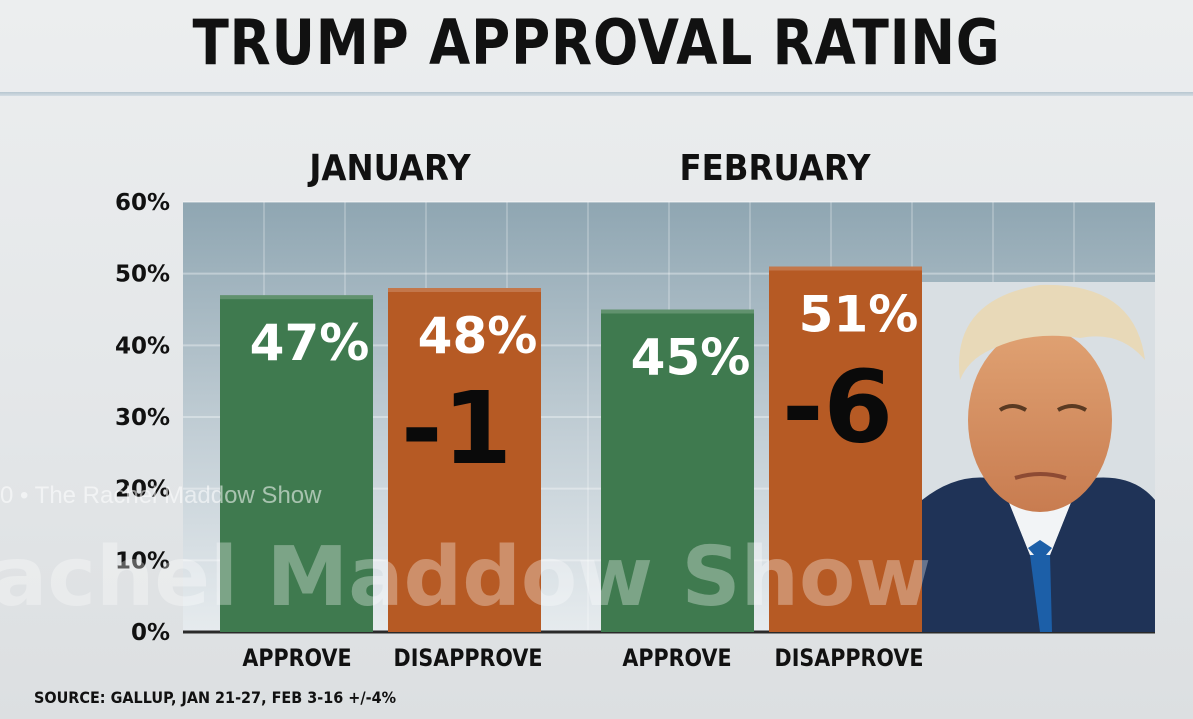  Describe the element at coordinates (849, 658) in the screenshot. I see `category-label-disapprove-feb: DISAPPROVE` at that location.